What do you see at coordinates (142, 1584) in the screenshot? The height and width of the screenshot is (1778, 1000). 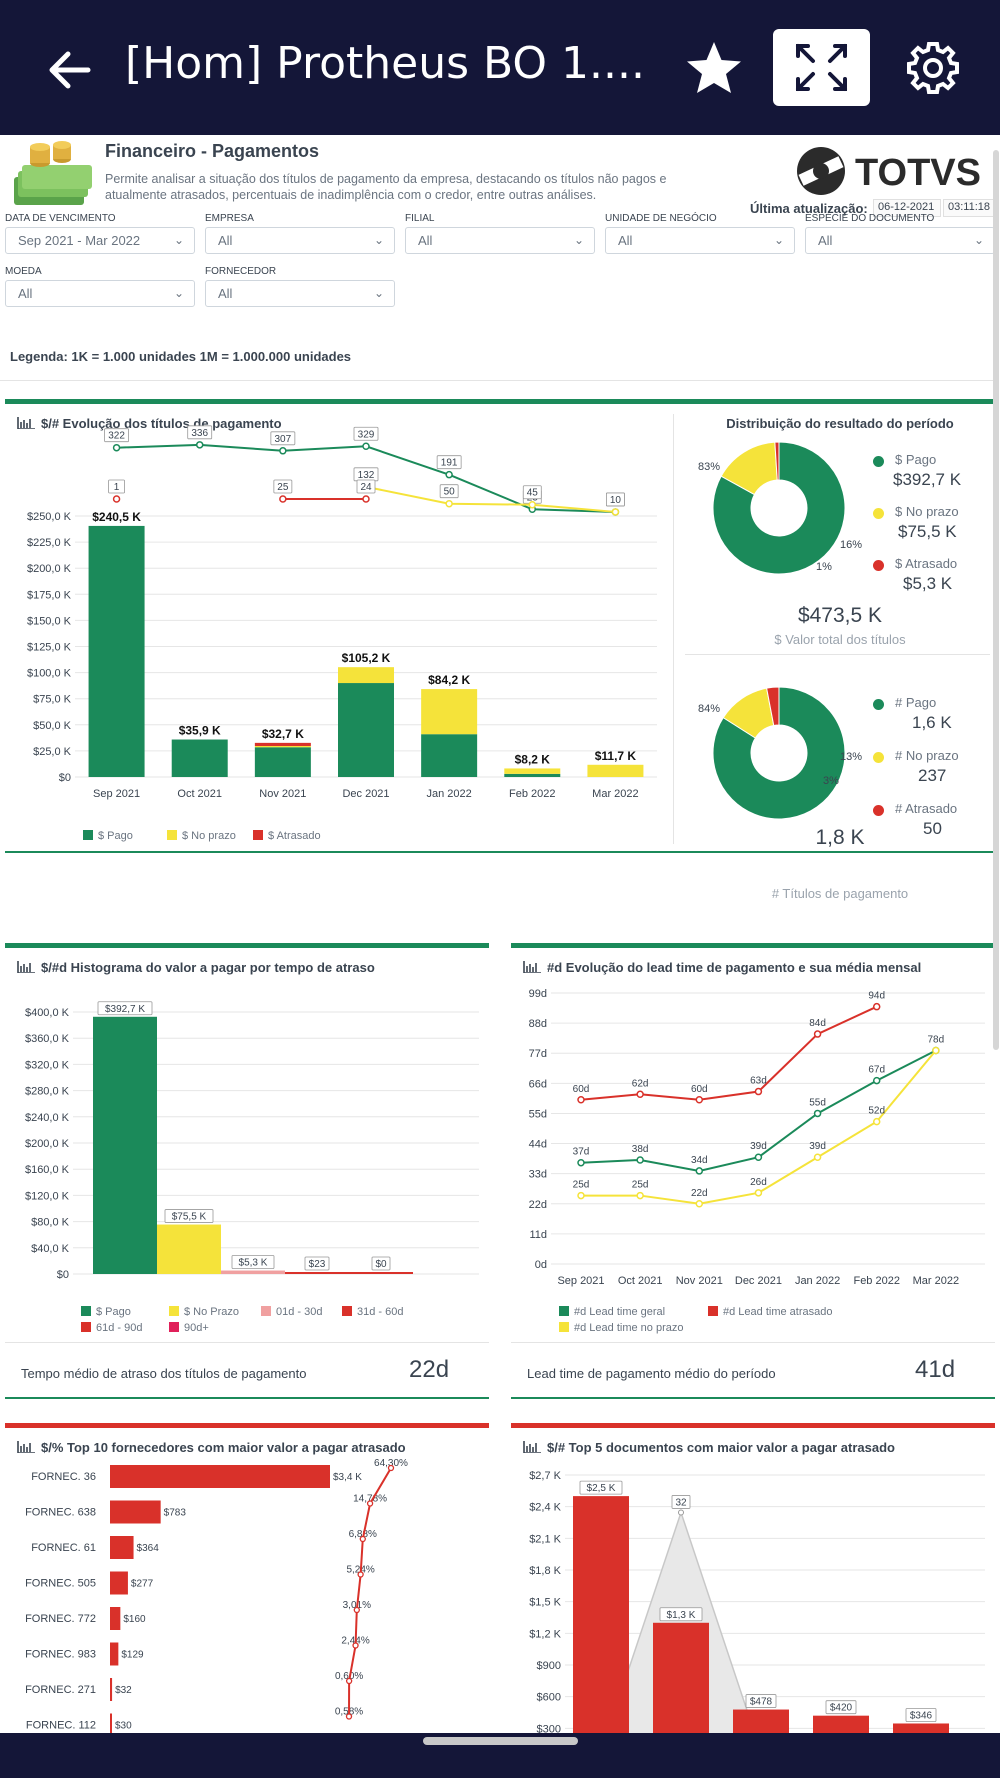 I see `supplier-value-label: $277` at bounding box center [142, 1584].